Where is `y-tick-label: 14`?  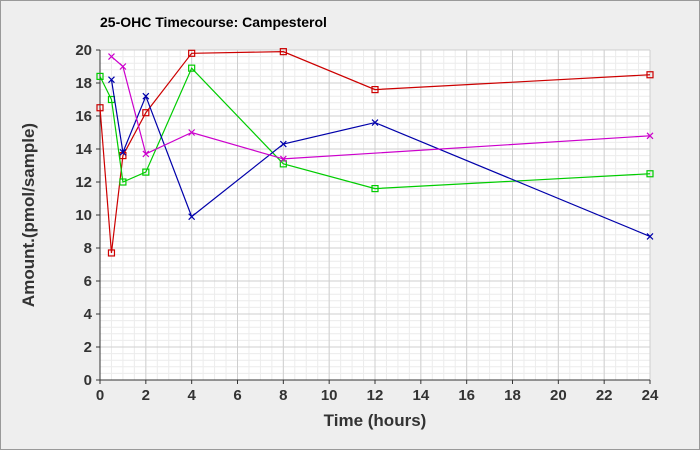
y-tick-label: 14 is located at coordinates (83, 149).